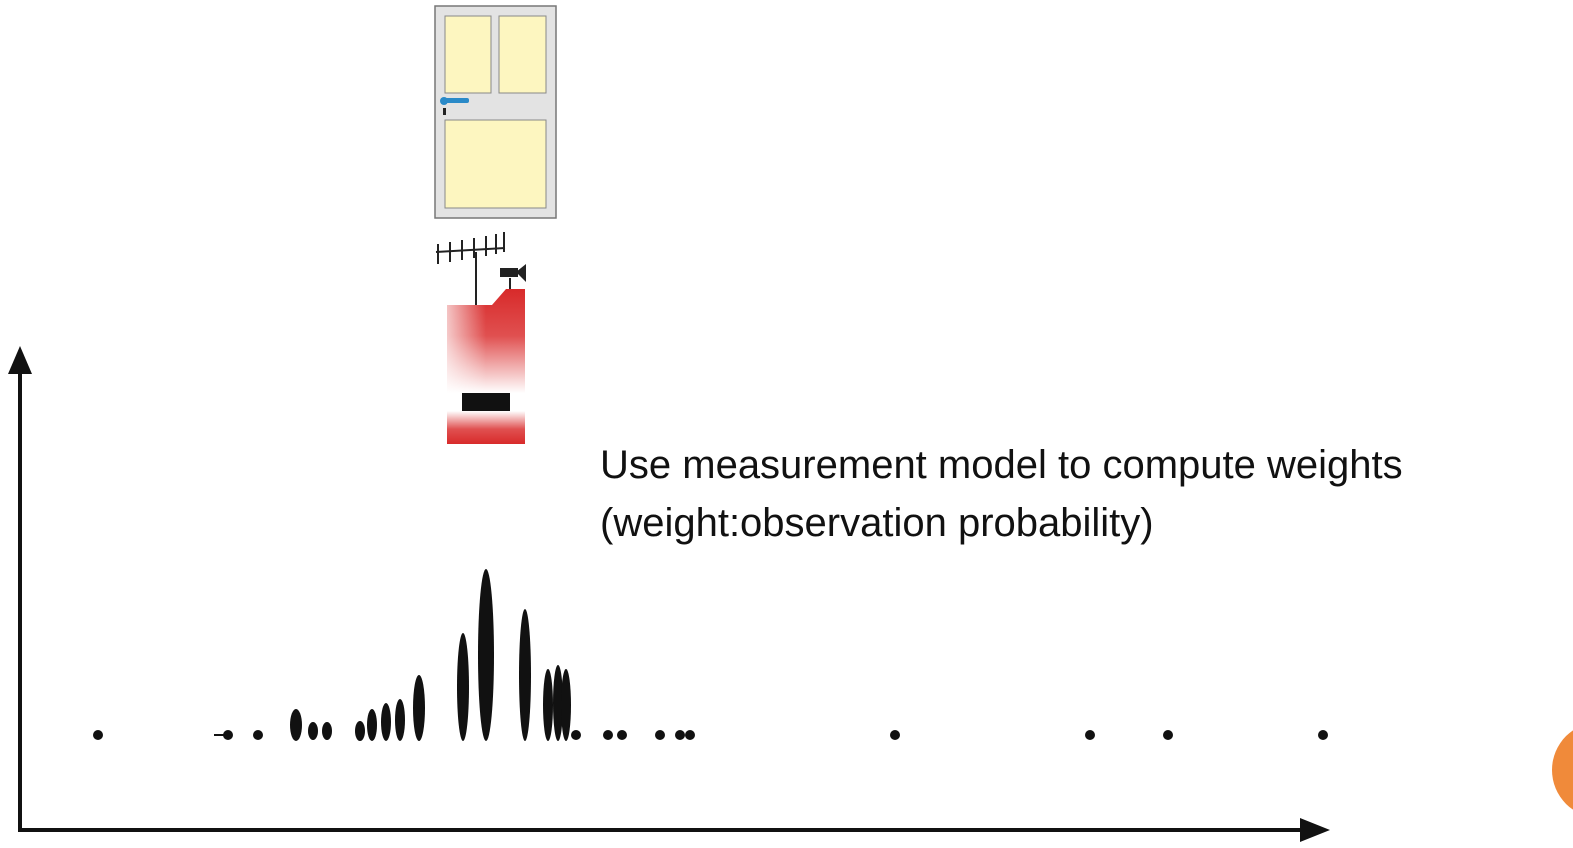 The width and height of the screenshot is (1573, 848). What do you see at coordinates (1562, 770) in the screenshot?
I see `decoration` at bounding box center [1562, 770].